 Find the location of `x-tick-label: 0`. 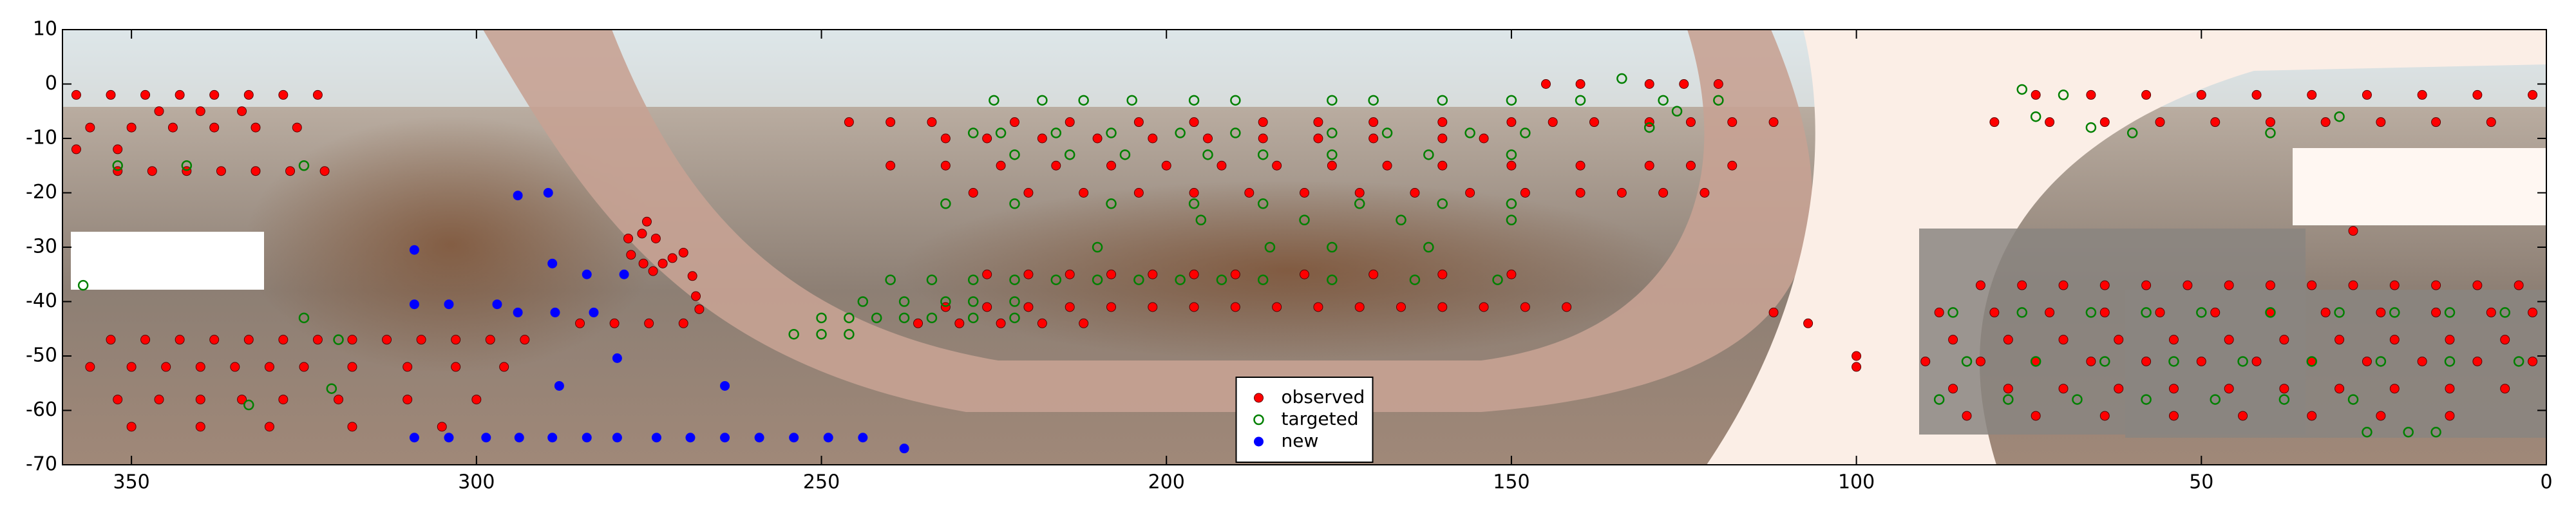

x-tick-label: 0 is located at coordinates (2546, 483).